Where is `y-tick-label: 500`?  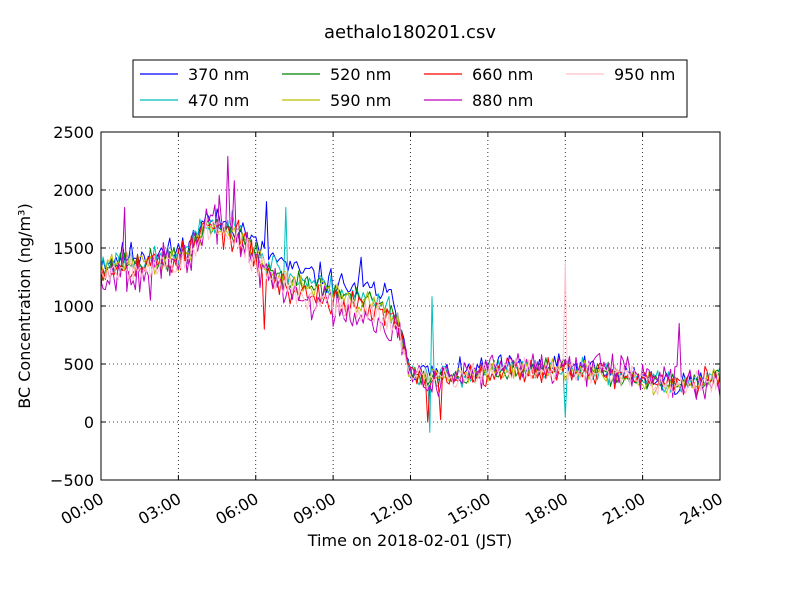
y-tick-label: 500 is located at coordinates (78, 364).